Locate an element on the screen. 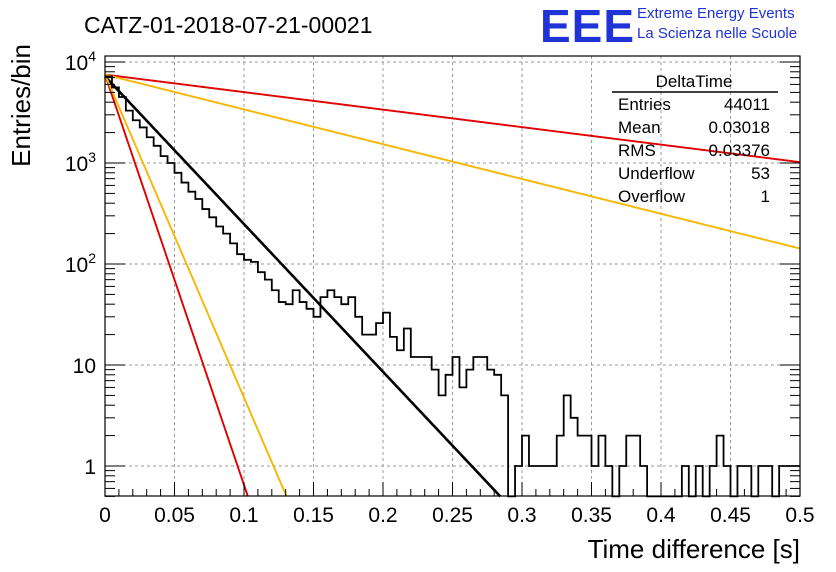  stats-box-title: DeltaTime is located at coordinates (694, 81).